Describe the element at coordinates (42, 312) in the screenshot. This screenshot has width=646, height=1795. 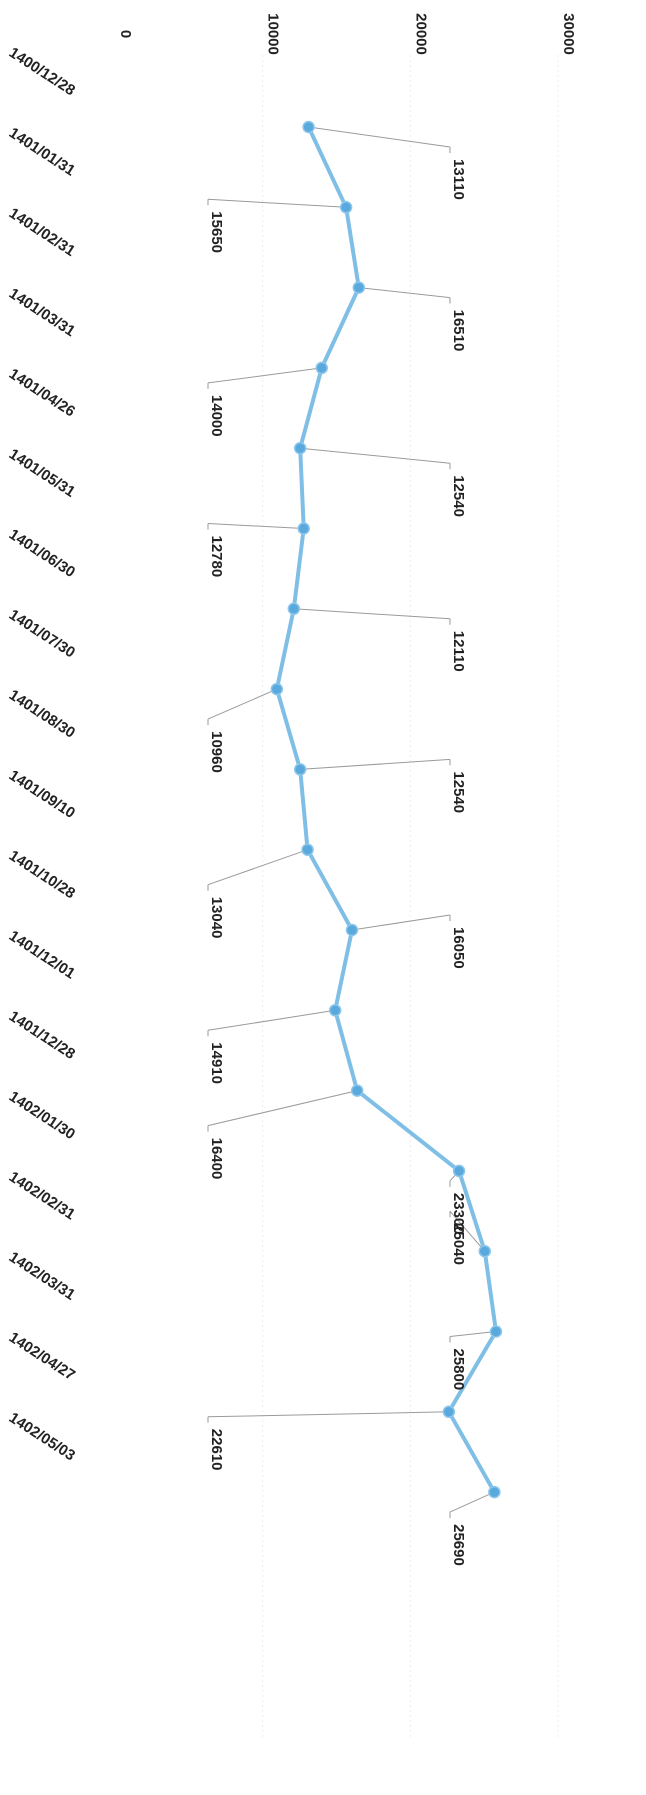
I see `x-category-label: 1401/03/31` at that location.